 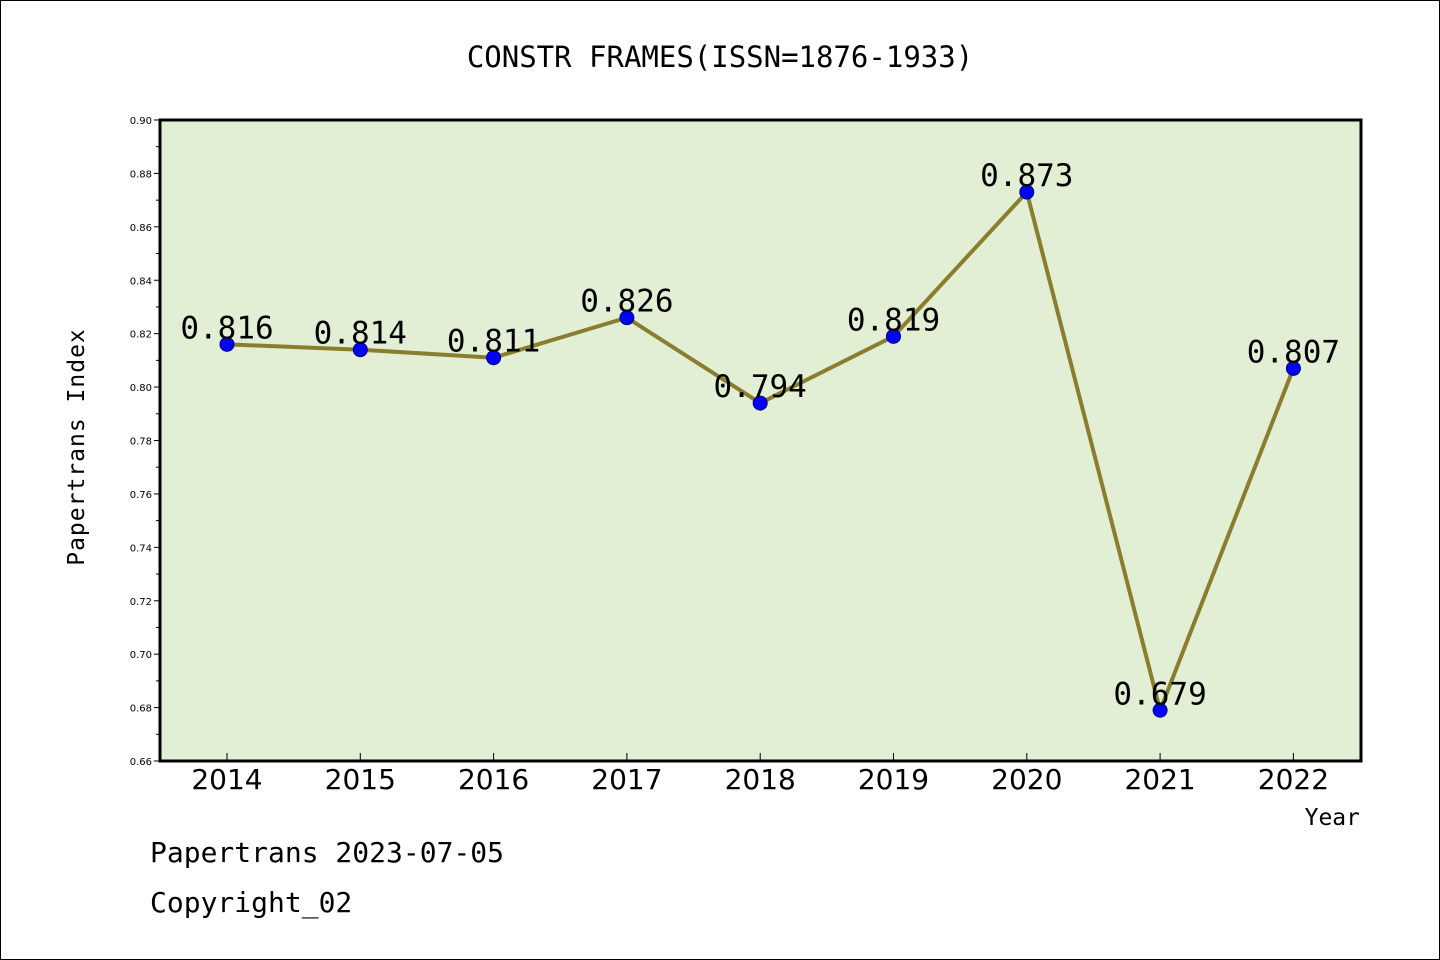 What do you see at coordinates (226, 779) in the screenshot?
I see `x-tick-label: 2014` at bounding box center [226, 779].